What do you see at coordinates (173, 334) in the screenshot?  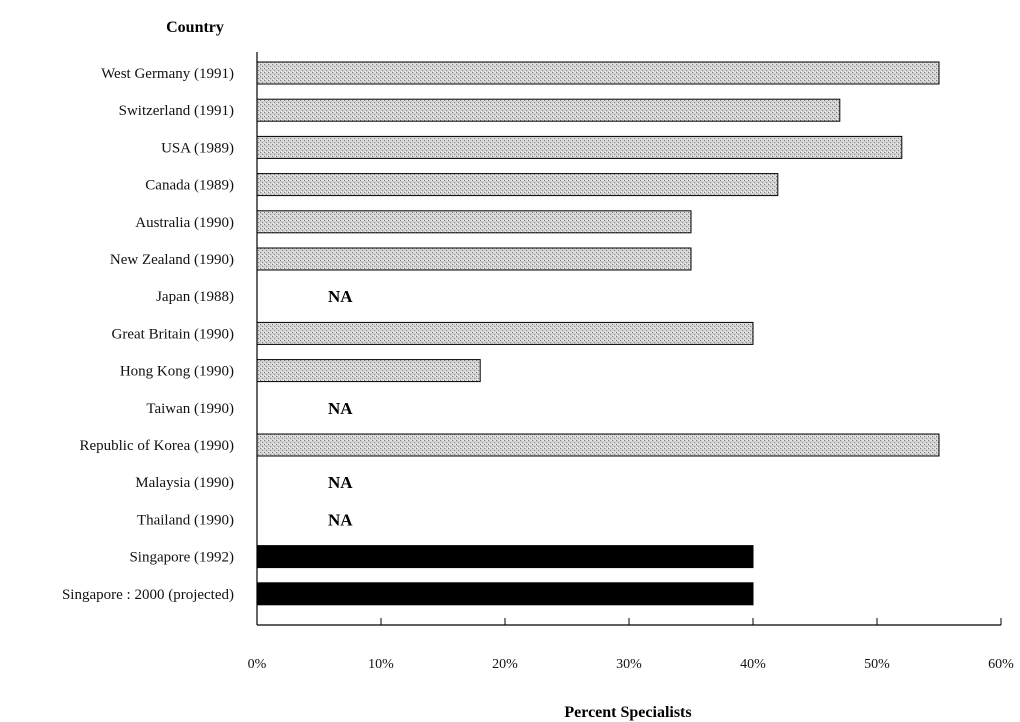 I see `category-label: Great Britain (1990)` at bounding box center [173, 334].